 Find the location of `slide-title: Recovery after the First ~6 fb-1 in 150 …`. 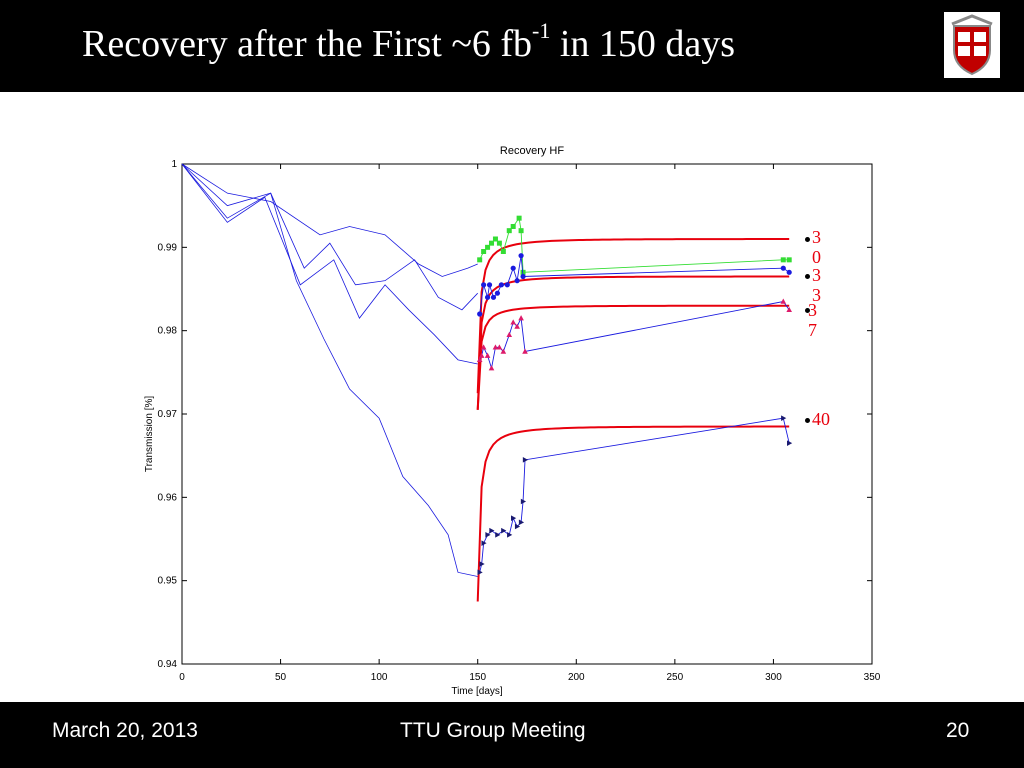

slide-title: Recovery after the First ~6 fb-1 in 150 … is located at coordinates (409, 42).